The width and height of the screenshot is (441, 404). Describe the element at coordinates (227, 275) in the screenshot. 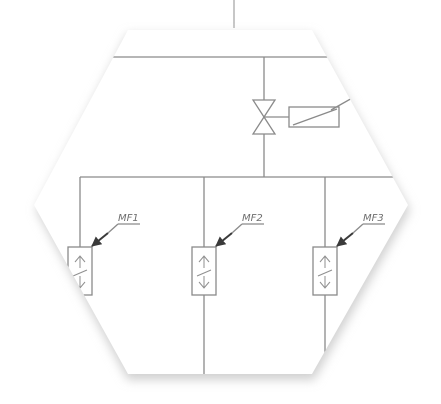

I see `feeder-2: MF2` at that location.